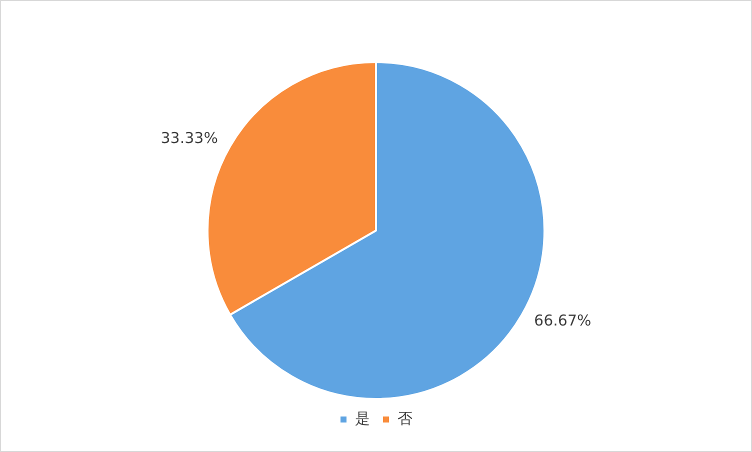 The height and width of the screenshot is (452, 752). What do you see at coordinates (563, 321) in the screenshot?
I see `data-label: 66.67%` at bounding box center [563, 321].